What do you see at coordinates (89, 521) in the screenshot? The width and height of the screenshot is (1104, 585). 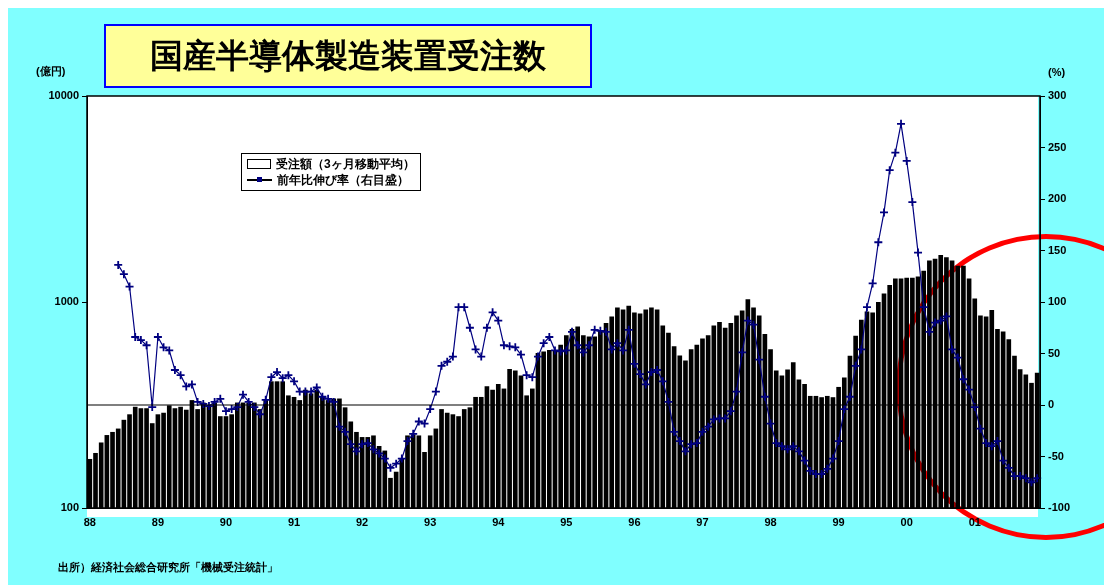 I see `x-tick-label: 88` at bounding box center [89, 521].